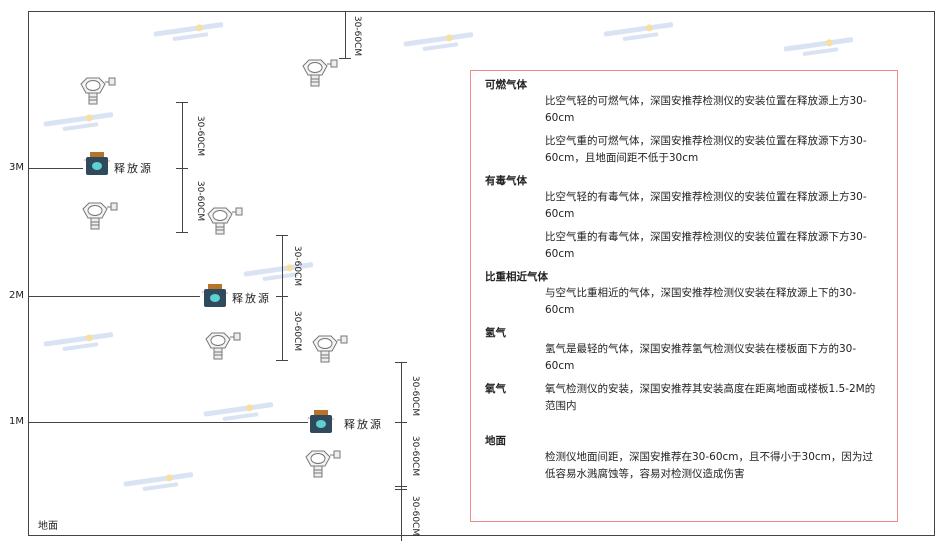 Image resolution: width=938 pixels, height=541 pixels. Describe the element at coordinates (28, 273) in the screenshot. I see `wall-line` at that location.